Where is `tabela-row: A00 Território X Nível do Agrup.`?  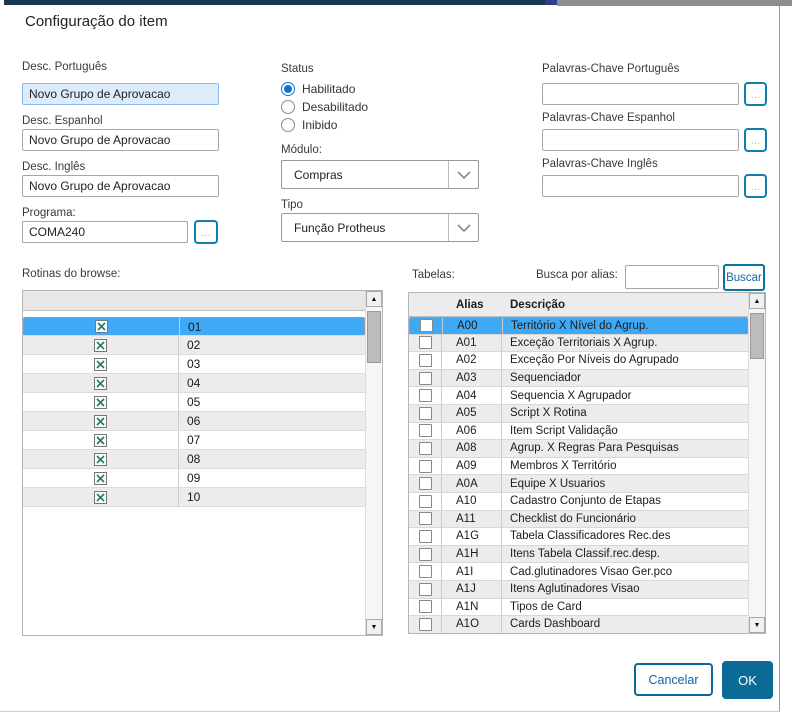 tabela-row: A00 Território X Nível do Agrup. is located at coordinates (578, 326).